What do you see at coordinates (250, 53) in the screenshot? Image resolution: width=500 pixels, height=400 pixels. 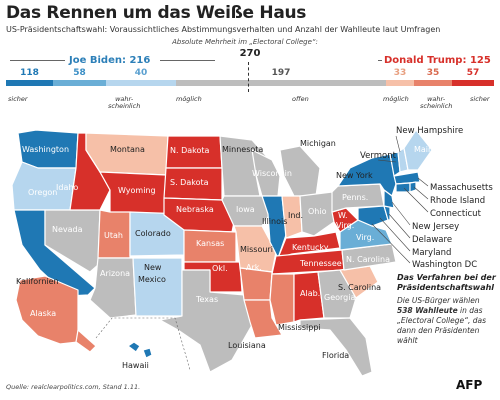 I see `majority-value: 270` at bounding box center [250, 53].